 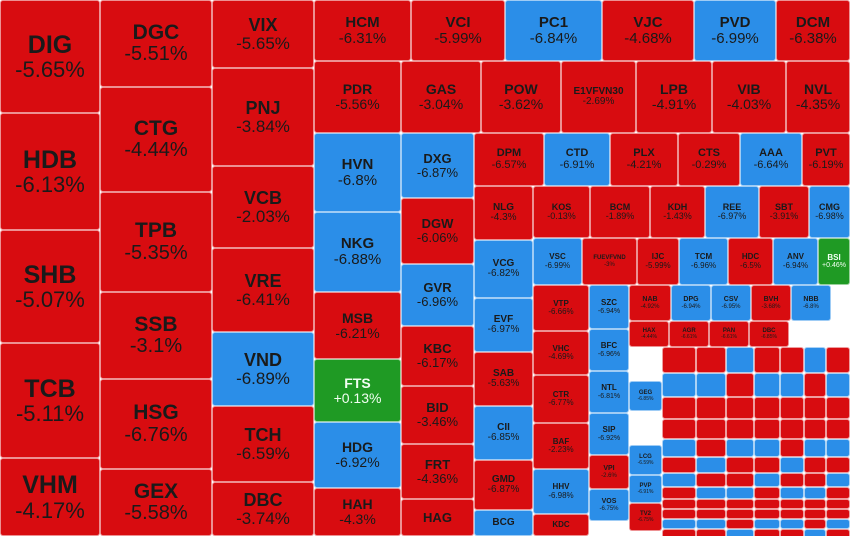 What do you see at coordinates (503, 269) in the screenshot?
I see `tile-vcg: VCG -6.82%` at bounding box center [503, 269].